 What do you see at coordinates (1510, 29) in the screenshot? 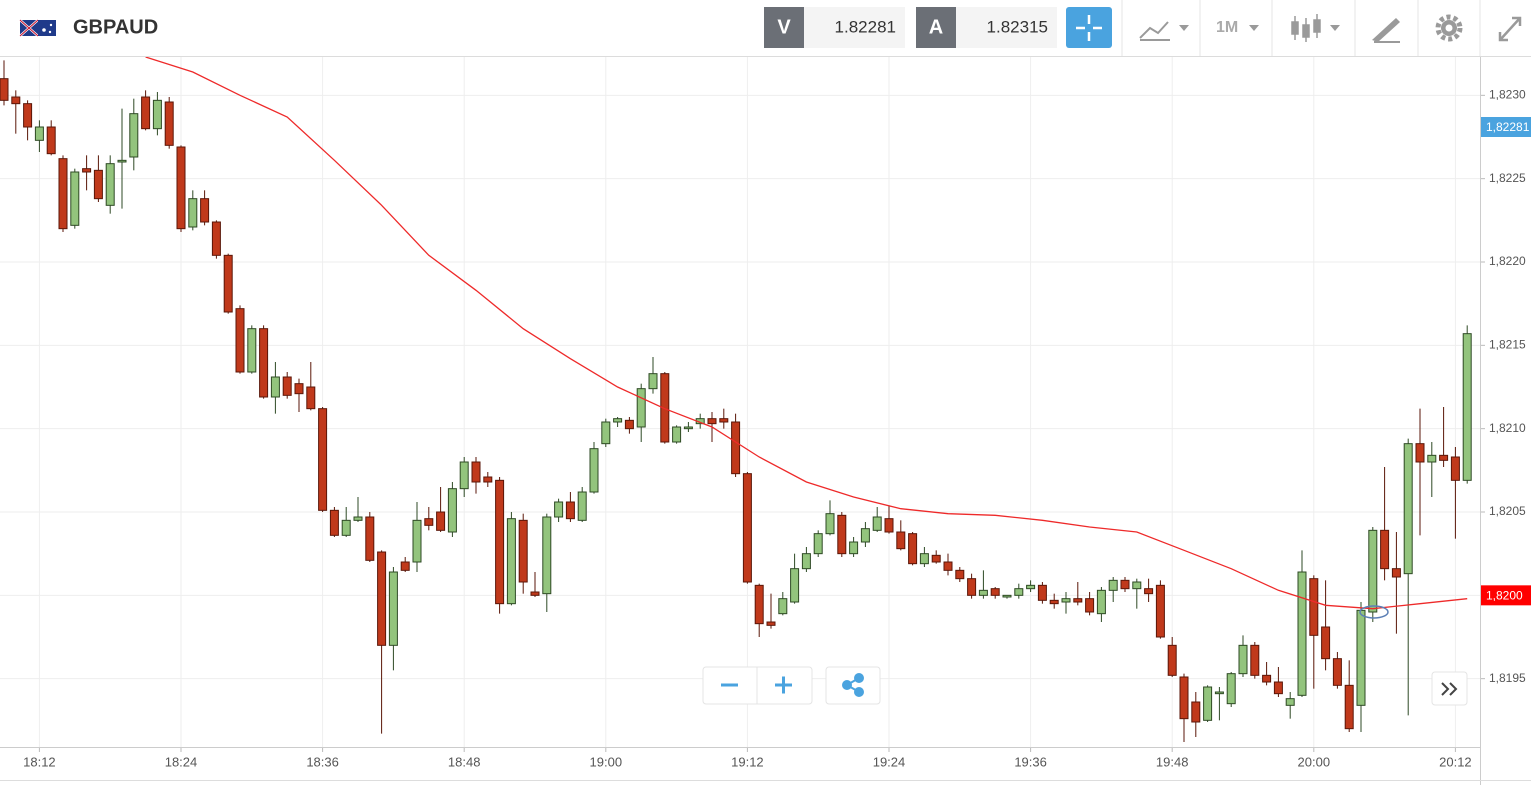
I see `fullscreen-button` at bounding box center [1510, 29].